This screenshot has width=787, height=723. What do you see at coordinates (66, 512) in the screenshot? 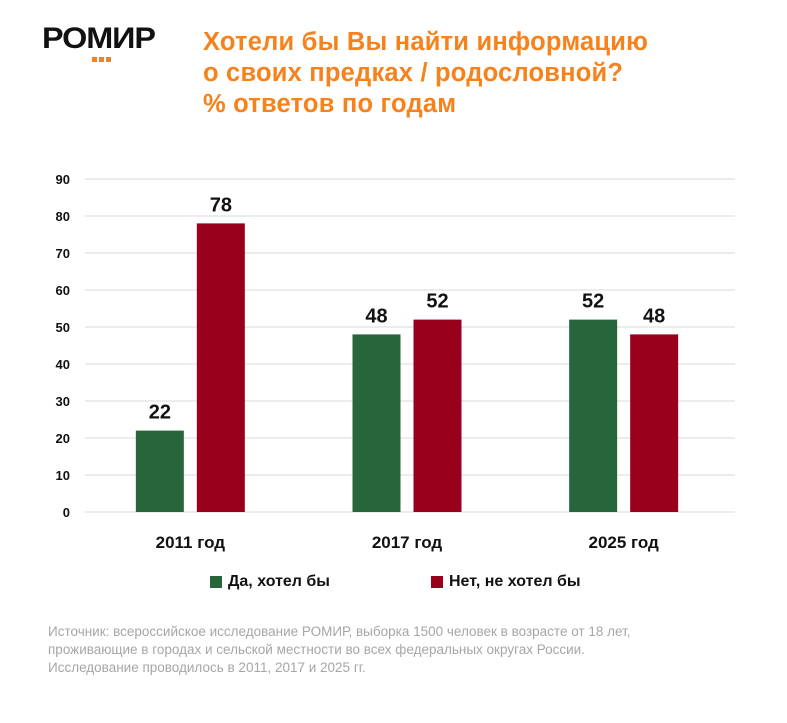
I see `y-tick-label: 0` at bounding box center [66, 512].